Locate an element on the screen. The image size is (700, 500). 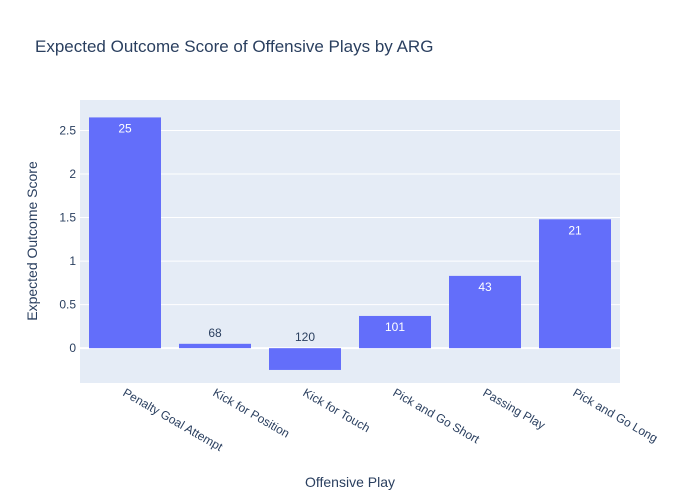
y-tick-label: 0 is located at coordinates (72, 348).